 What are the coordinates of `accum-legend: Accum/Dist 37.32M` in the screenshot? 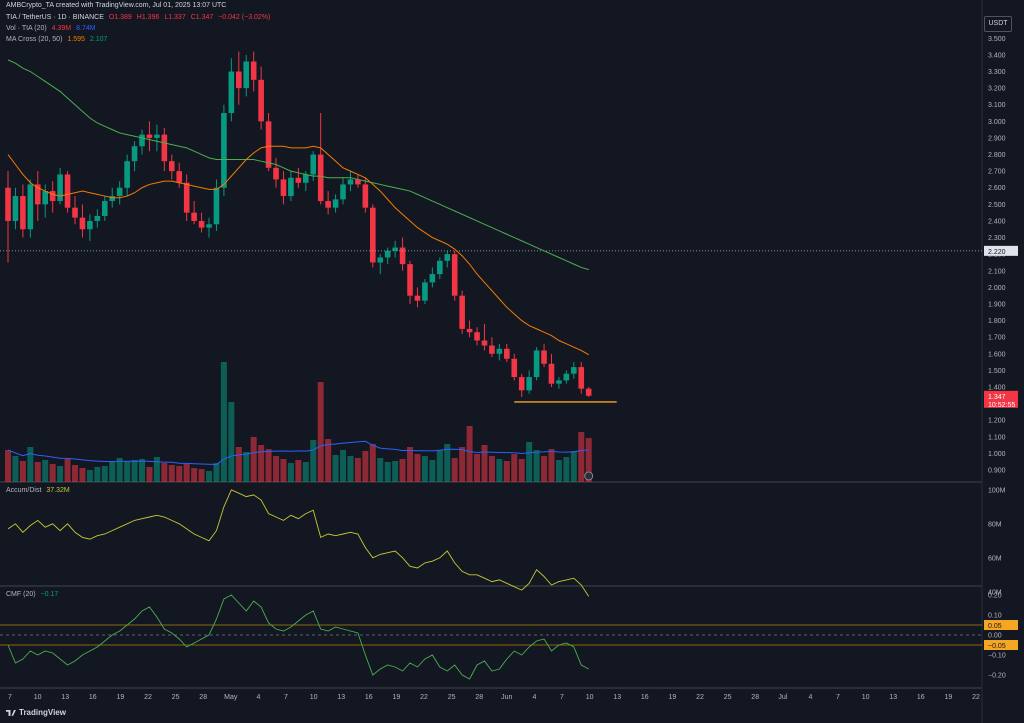 It's located at (39, 490).